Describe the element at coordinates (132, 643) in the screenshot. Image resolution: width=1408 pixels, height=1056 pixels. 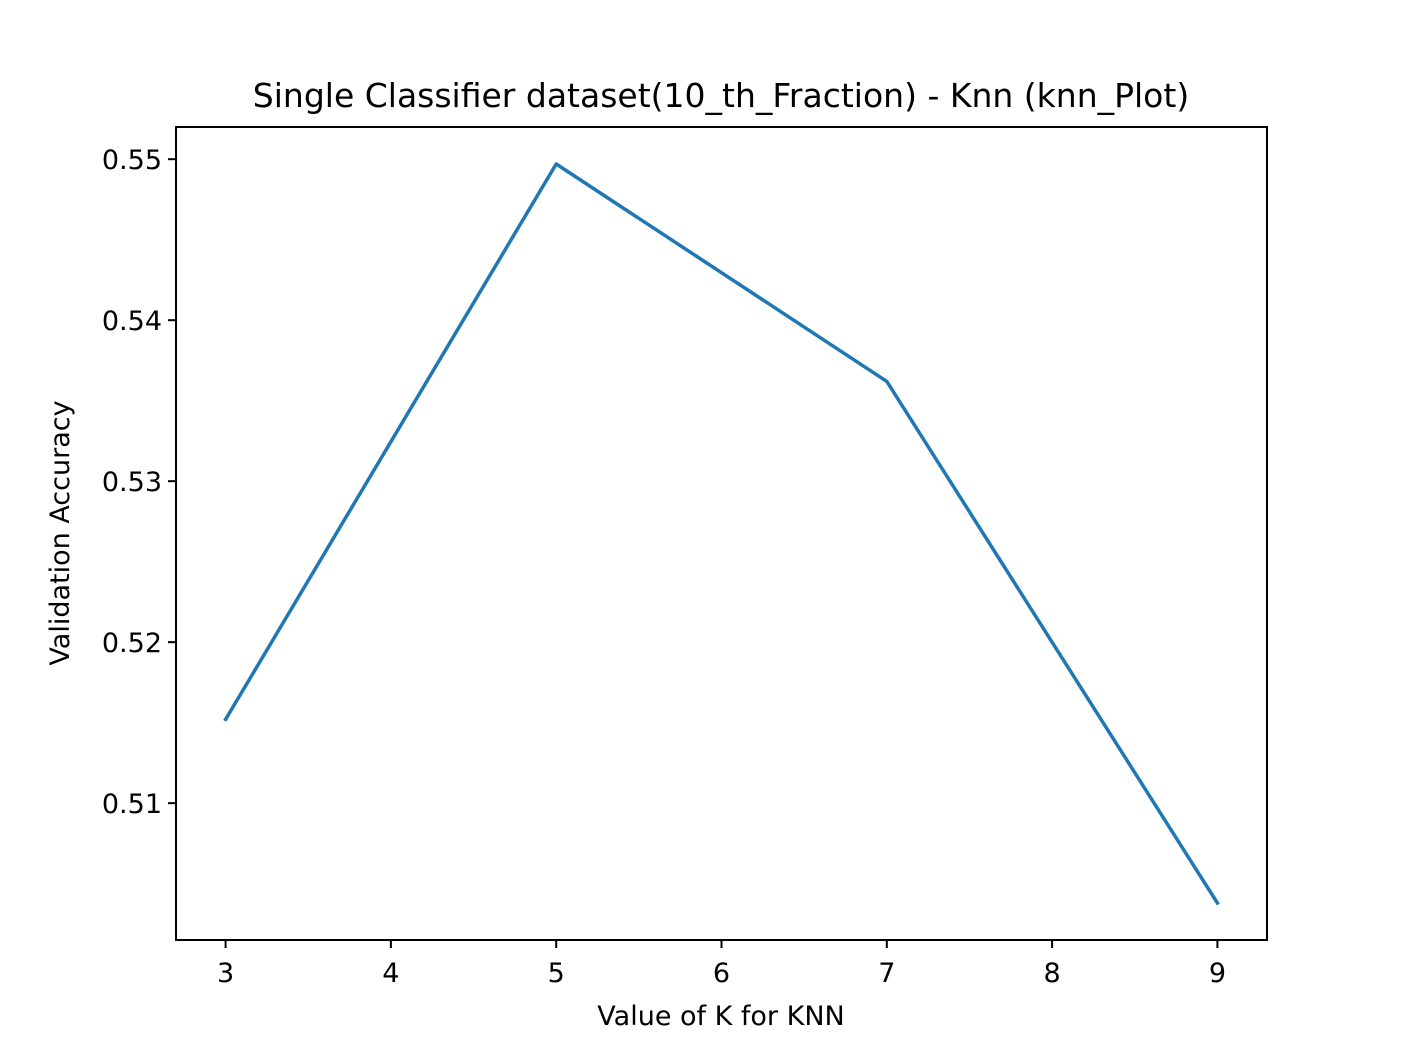
I see `y-tick-label: 0.52` at that location.